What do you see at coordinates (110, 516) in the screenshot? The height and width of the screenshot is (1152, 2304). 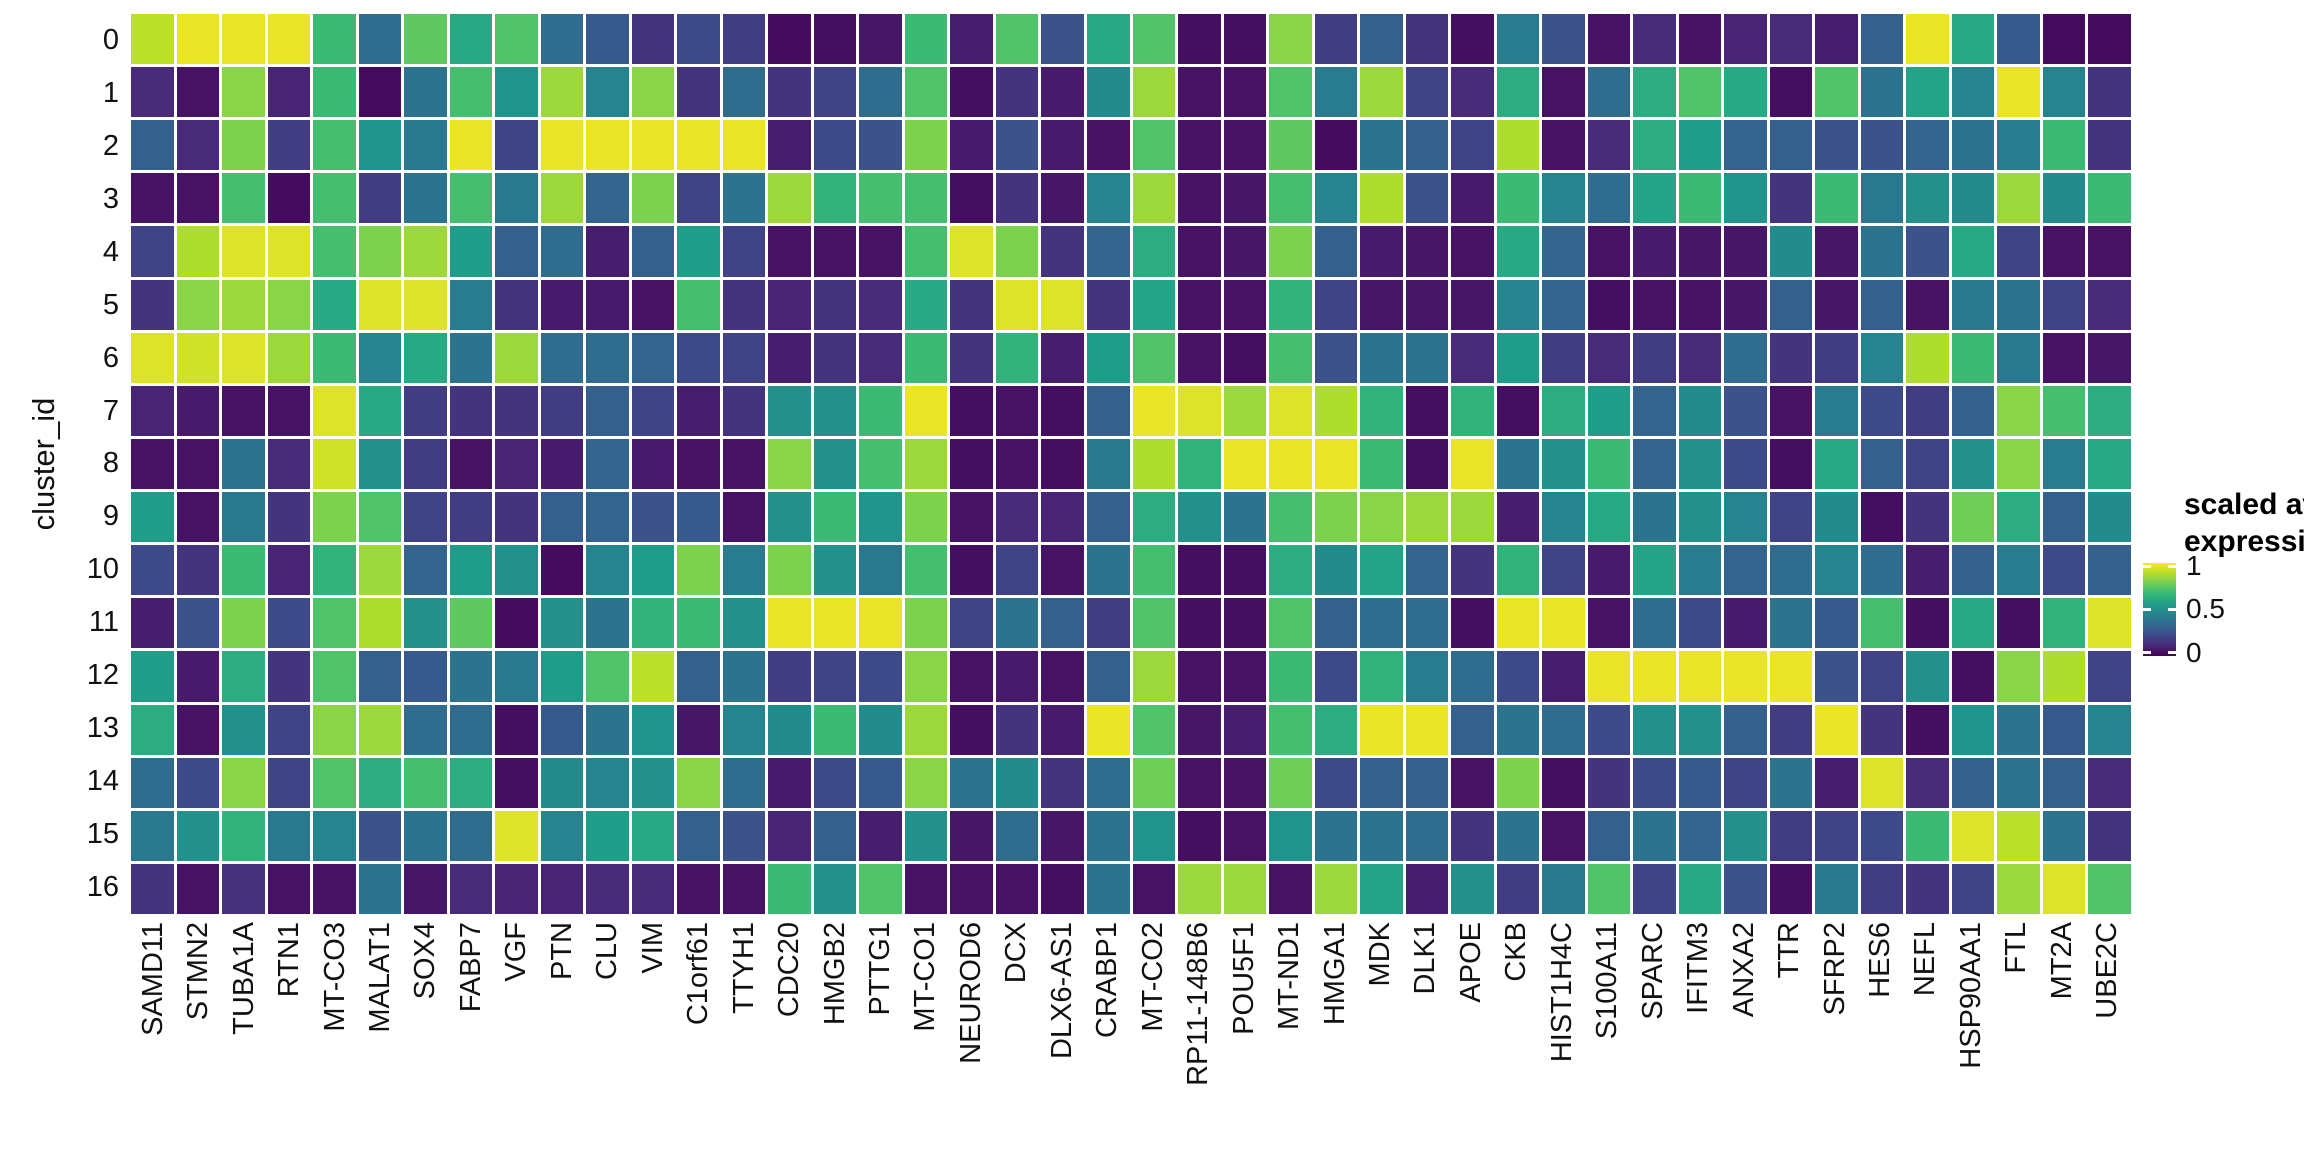 I see `y-tick-label-9: 9` at bounding box center [110, 516].